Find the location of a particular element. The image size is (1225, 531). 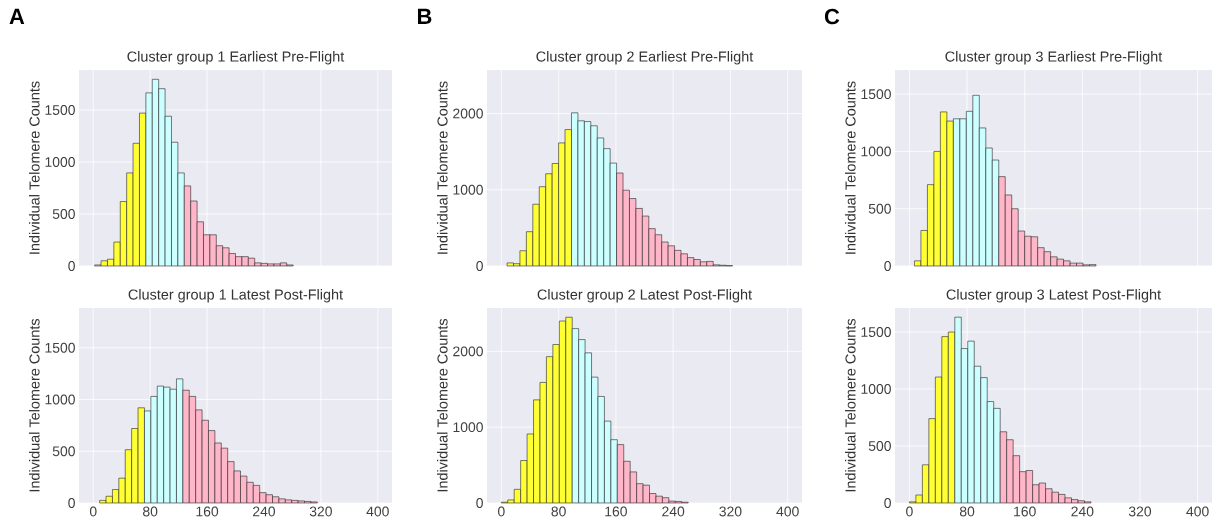

text: A is located at coordinates (17, 16).